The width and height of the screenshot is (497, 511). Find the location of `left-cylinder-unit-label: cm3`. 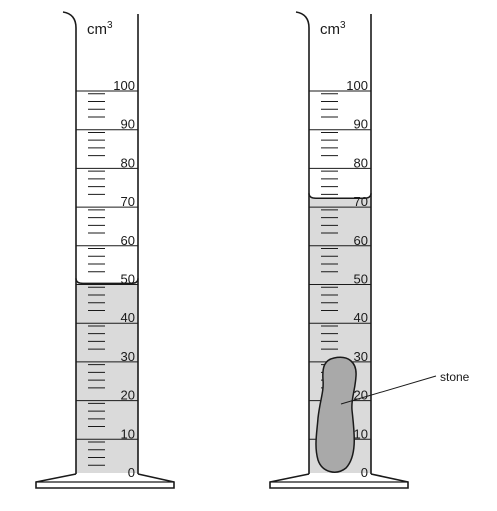

left-cylinder-unit-label: cm3 is located at coordinates (100, 29).